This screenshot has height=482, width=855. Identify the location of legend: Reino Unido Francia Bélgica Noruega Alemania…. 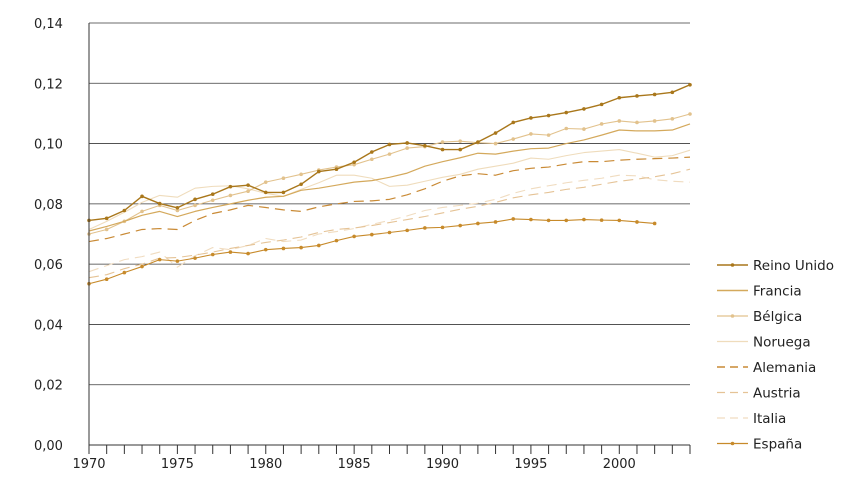
(775, 355).